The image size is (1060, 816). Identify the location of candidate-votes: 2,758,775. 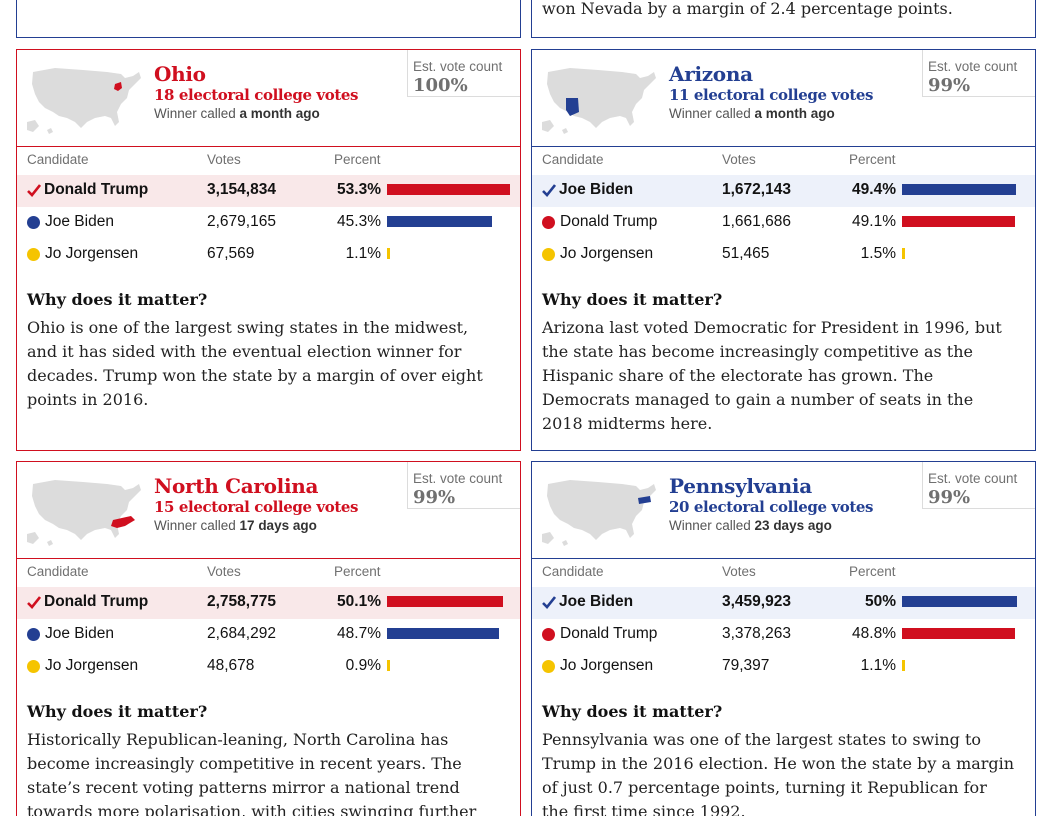
(241, 601).